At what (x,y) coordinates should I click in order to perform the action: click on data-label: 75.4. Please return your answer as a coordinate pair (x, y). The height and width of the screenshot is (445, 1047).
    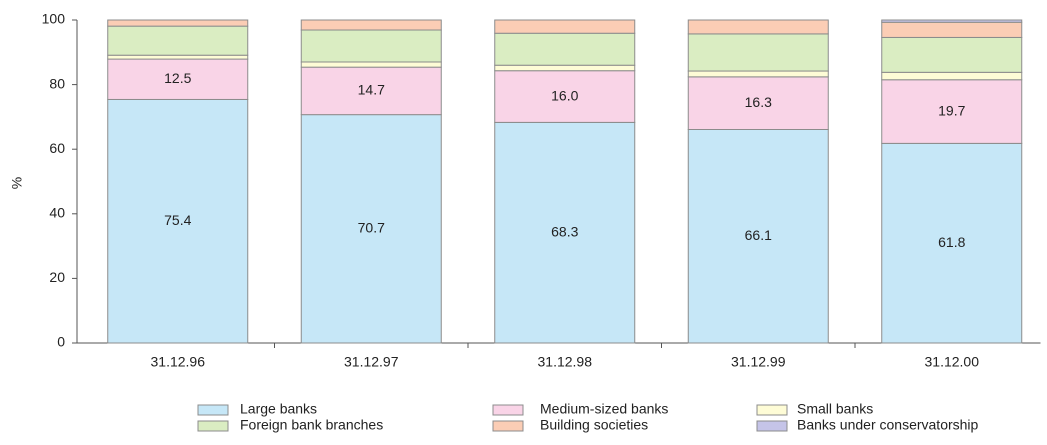
    Looking at the image, I should click on (177, 220).